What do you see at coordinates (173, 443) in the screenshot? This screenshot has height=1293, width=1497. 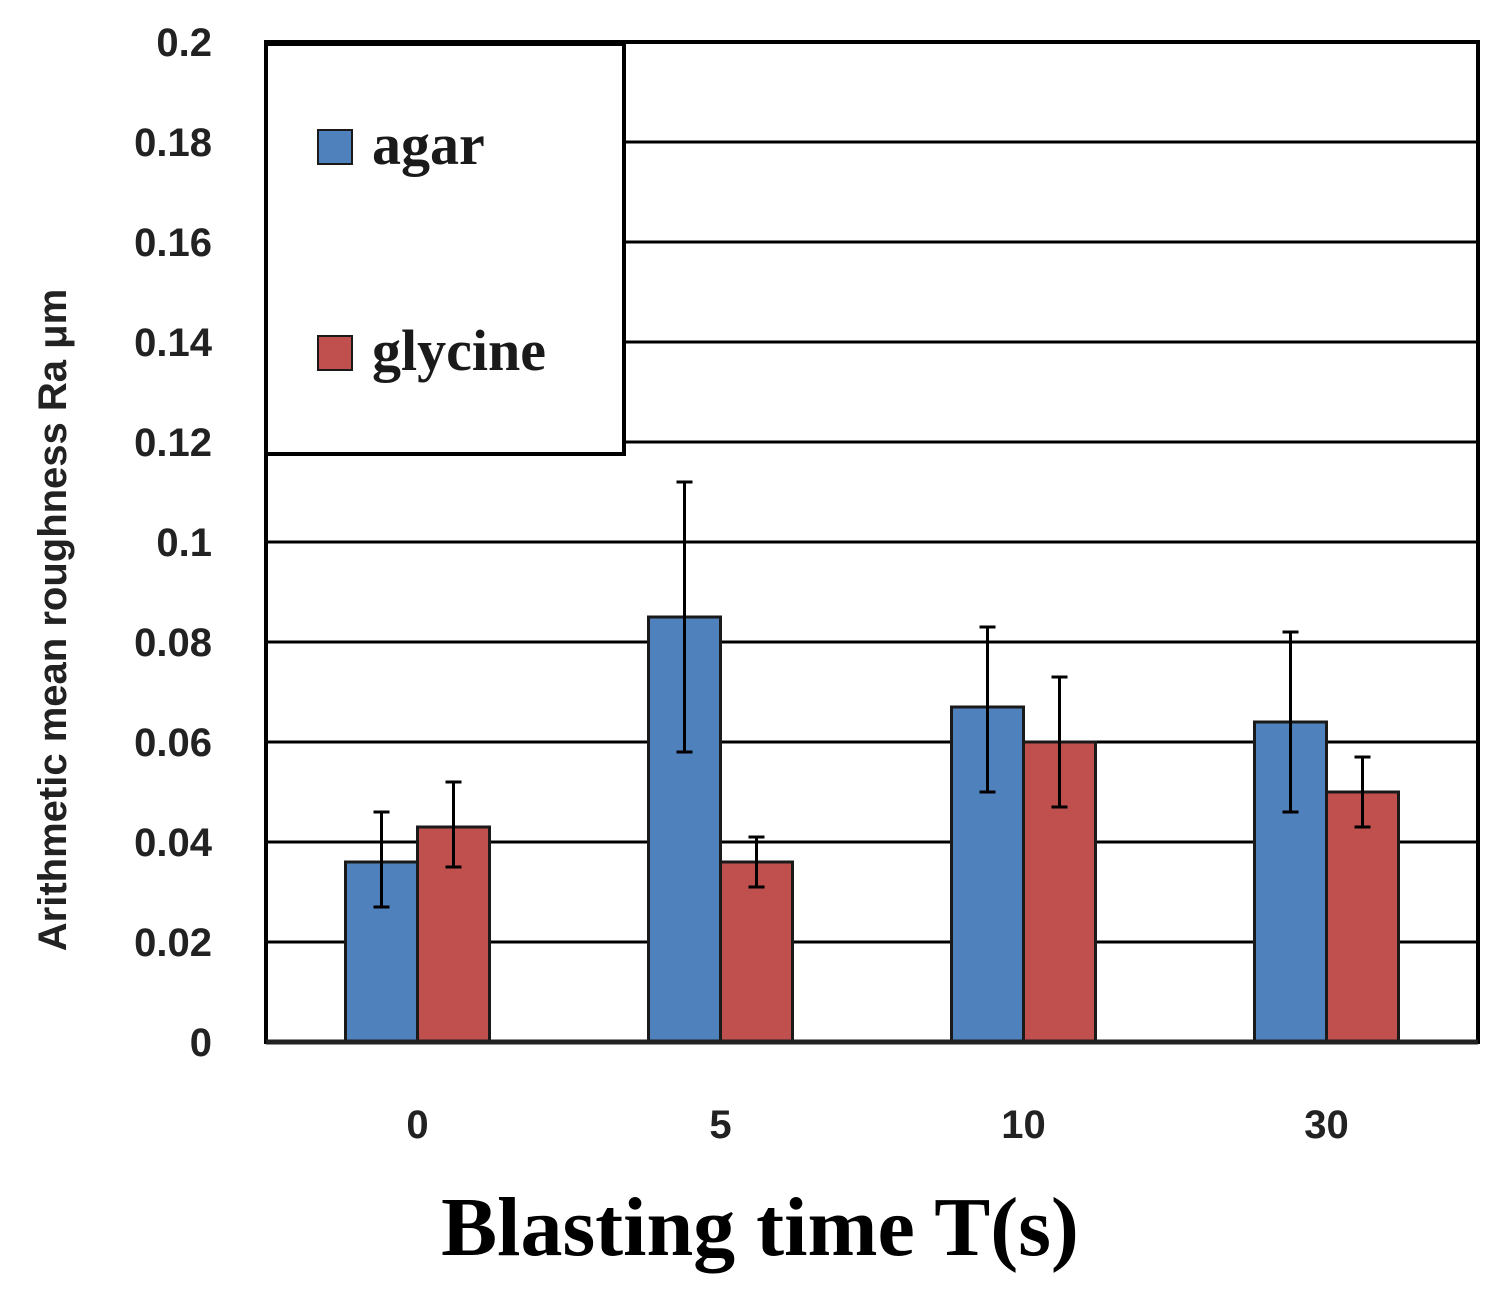 I see `y-tick-label: 0.12` at bounding box center [173, 443].